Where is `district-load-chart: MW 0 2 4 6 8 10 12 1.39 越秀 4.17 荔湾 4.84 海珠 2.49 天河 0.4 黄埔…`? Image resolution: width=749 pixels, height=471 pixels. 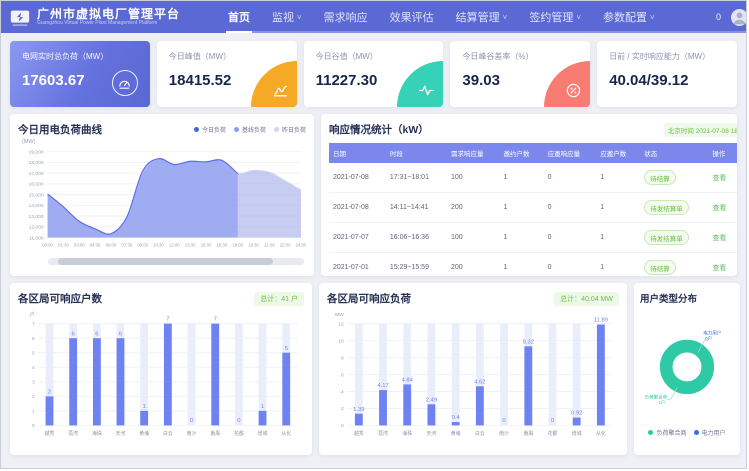
district-load-chart: MW 0 2 4 6 8 10 12 1.39 越秀 4.17 荔湾 4.84 海珠 2.49 天河 0.4 黄埔… is located at coordinates (473, 376).